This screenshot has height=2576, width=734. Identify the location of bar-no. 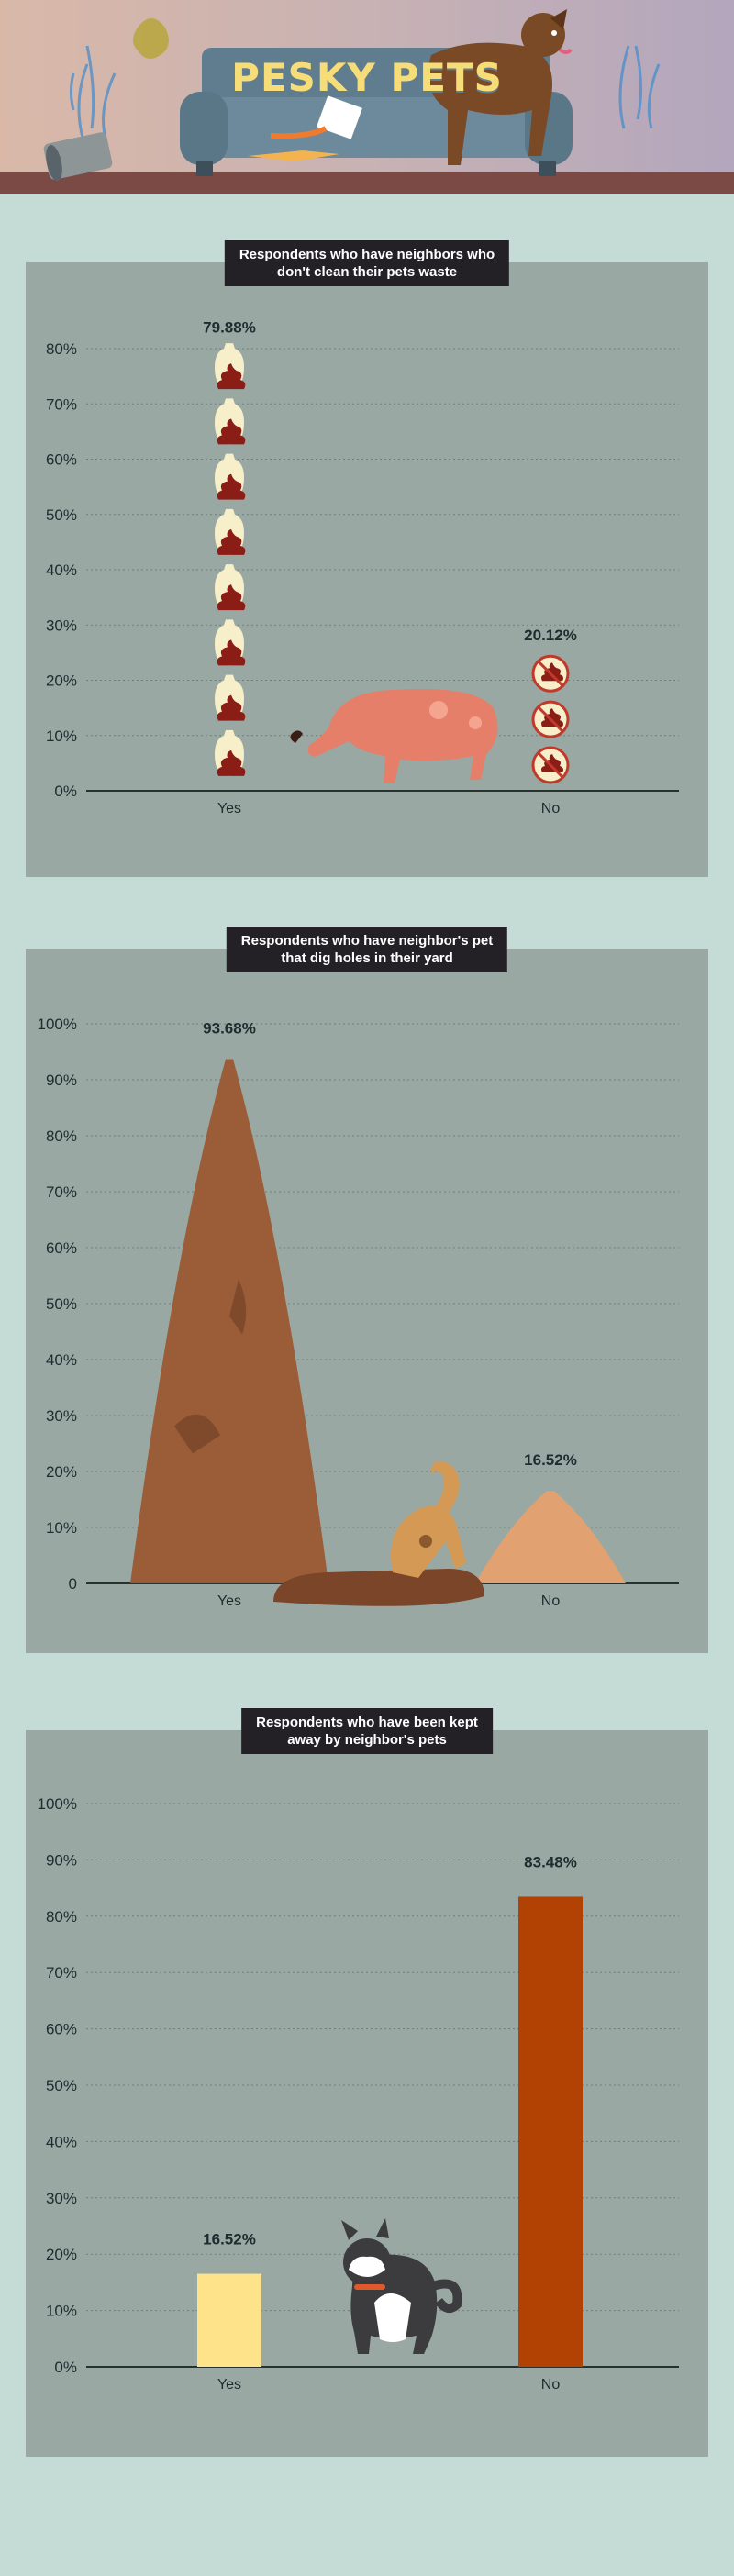
(551, 2131).